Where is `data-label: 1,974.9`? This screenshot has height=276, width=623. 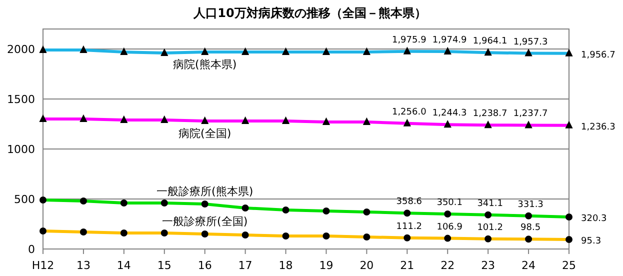 data-label: 1,974.9 is located at coordinates (450, 41).